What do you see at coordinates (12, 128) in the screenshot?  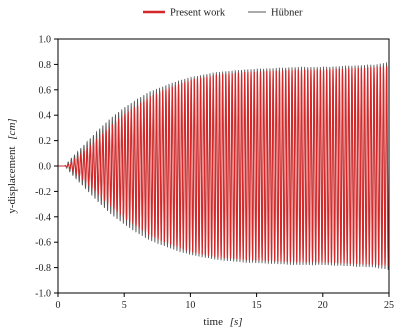 I see `y-axis-unit: [cm]` at bounding box center [12, 128].